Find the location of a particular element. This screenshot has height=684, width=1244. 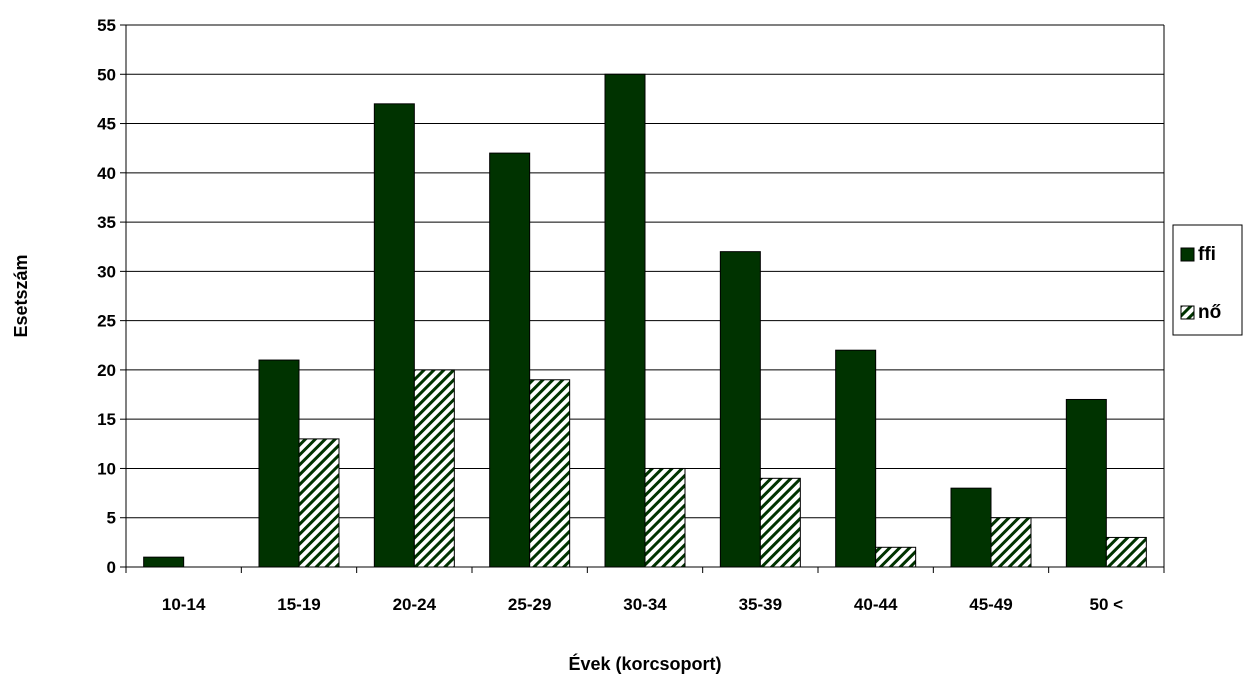

bar-nő-25-29 is located at coordinates (550, 473).